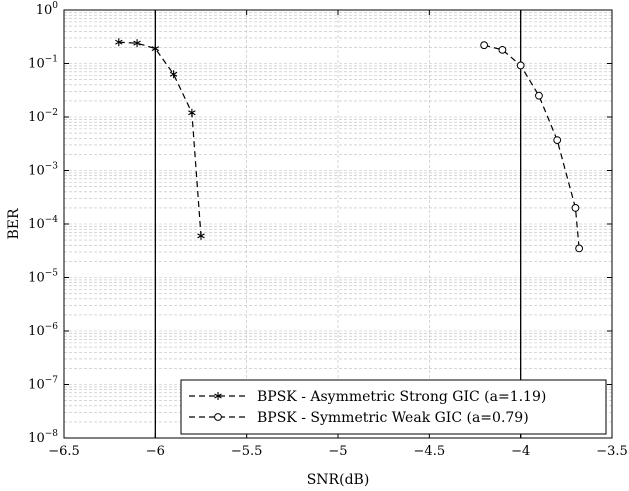 The image size is (629, 491). I want to click on y-tick-label: 10⁻³, so click(43, 170).